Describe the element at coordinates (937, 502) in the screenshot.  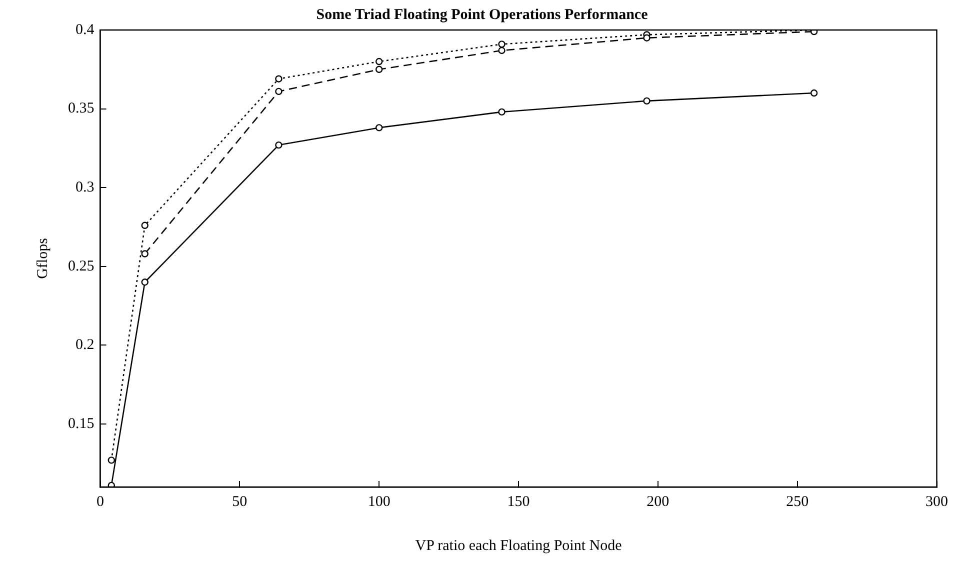
I see `x-tick-label: 300` at that location.